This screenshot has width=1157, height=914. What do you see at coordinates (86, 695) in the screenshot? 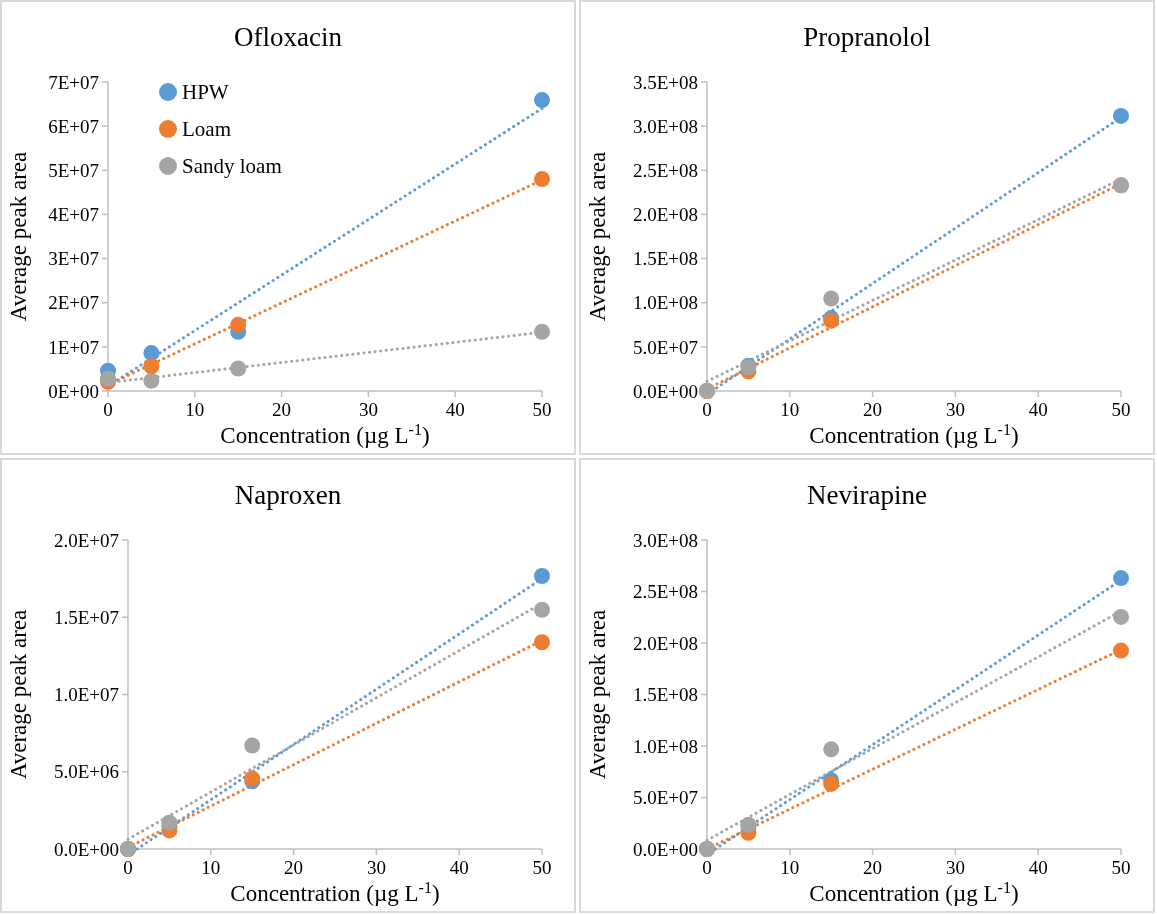
I see `y-tick-label: 1.0E+07` at bounding box center [86, 695].